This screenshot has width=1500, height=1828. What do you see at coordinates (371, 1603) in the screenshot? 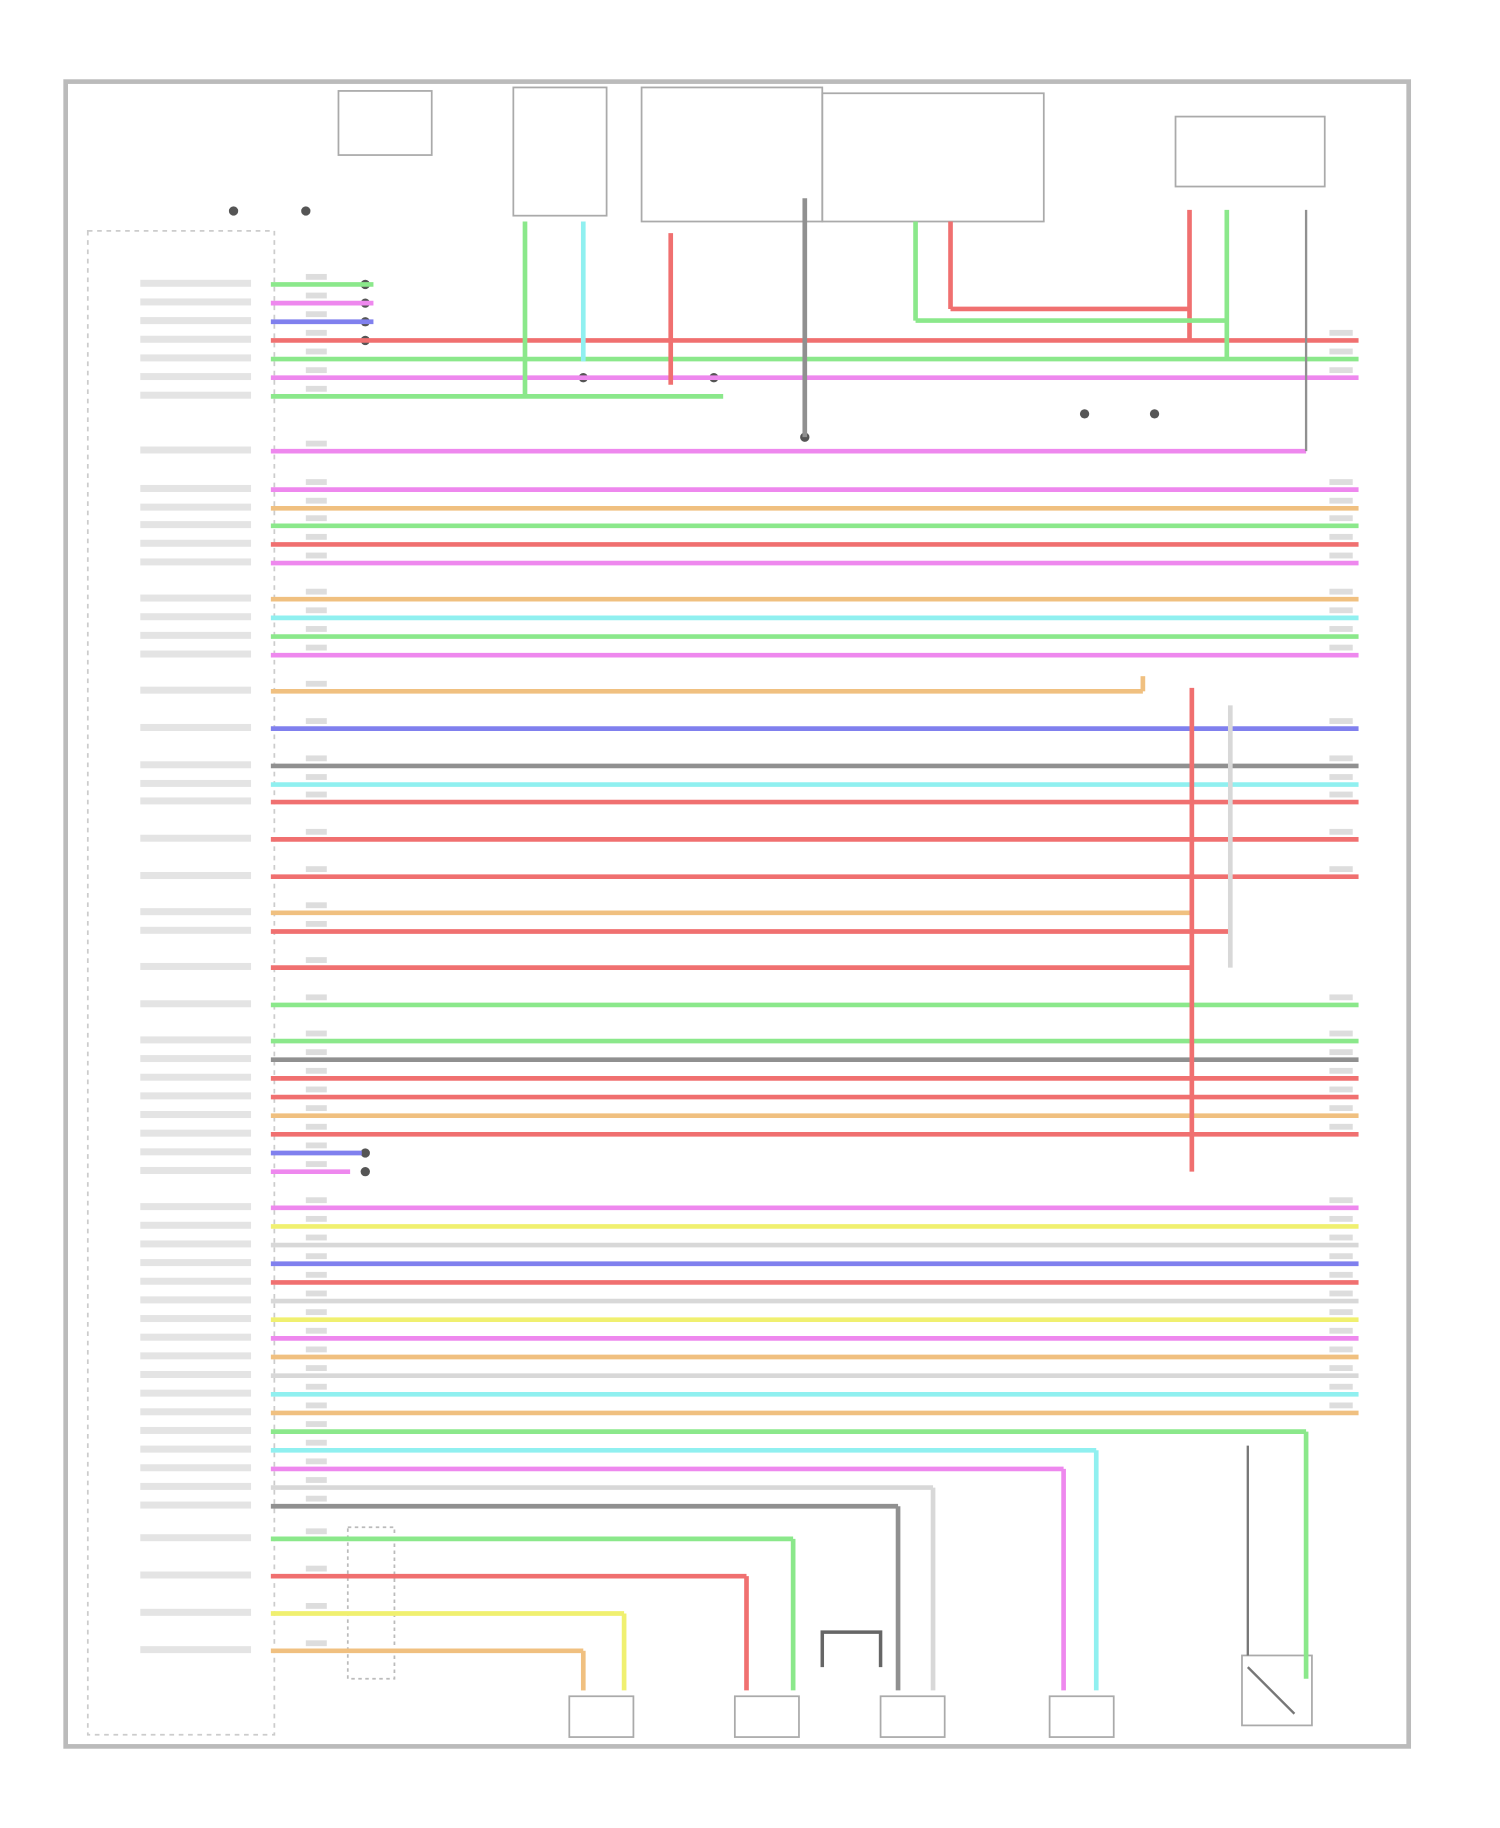
I see `junction-connector` at bounding box center [371, 1603].